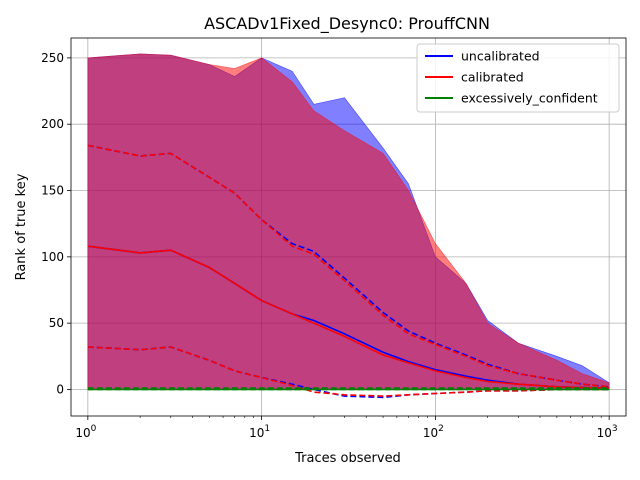 The width and height of the screenshot is (640, 480). I want to click on x-tick-exponent: 1, so click(267, 429).